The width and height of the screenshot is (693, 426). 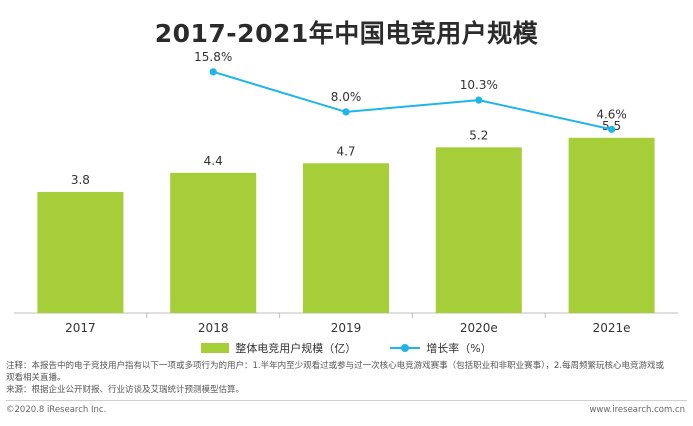 I want to click on note-line-3: 来源：根据企业公开财报、行业访谈及艾瑞统计预测模型估算。, so click(x=125, y=390).